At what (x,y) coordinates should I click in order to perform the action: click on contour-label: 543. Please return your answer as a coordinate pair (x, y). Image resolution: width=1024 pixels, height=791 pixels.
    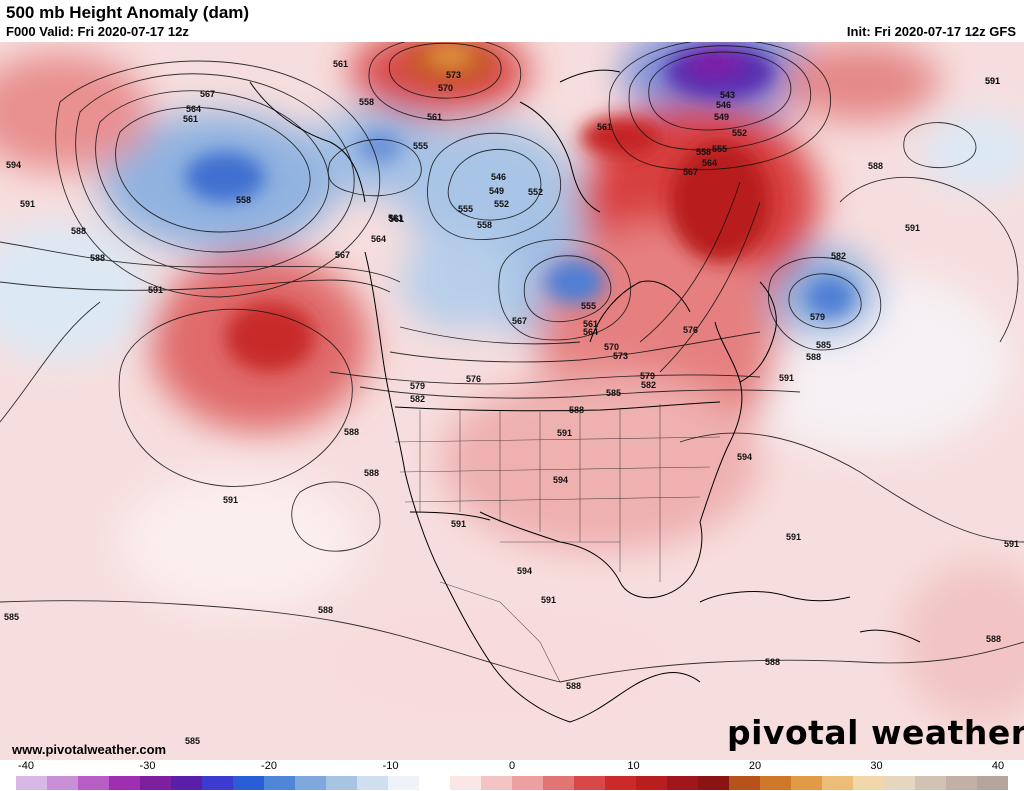
    Looking at the image, I should click on (727, 95).